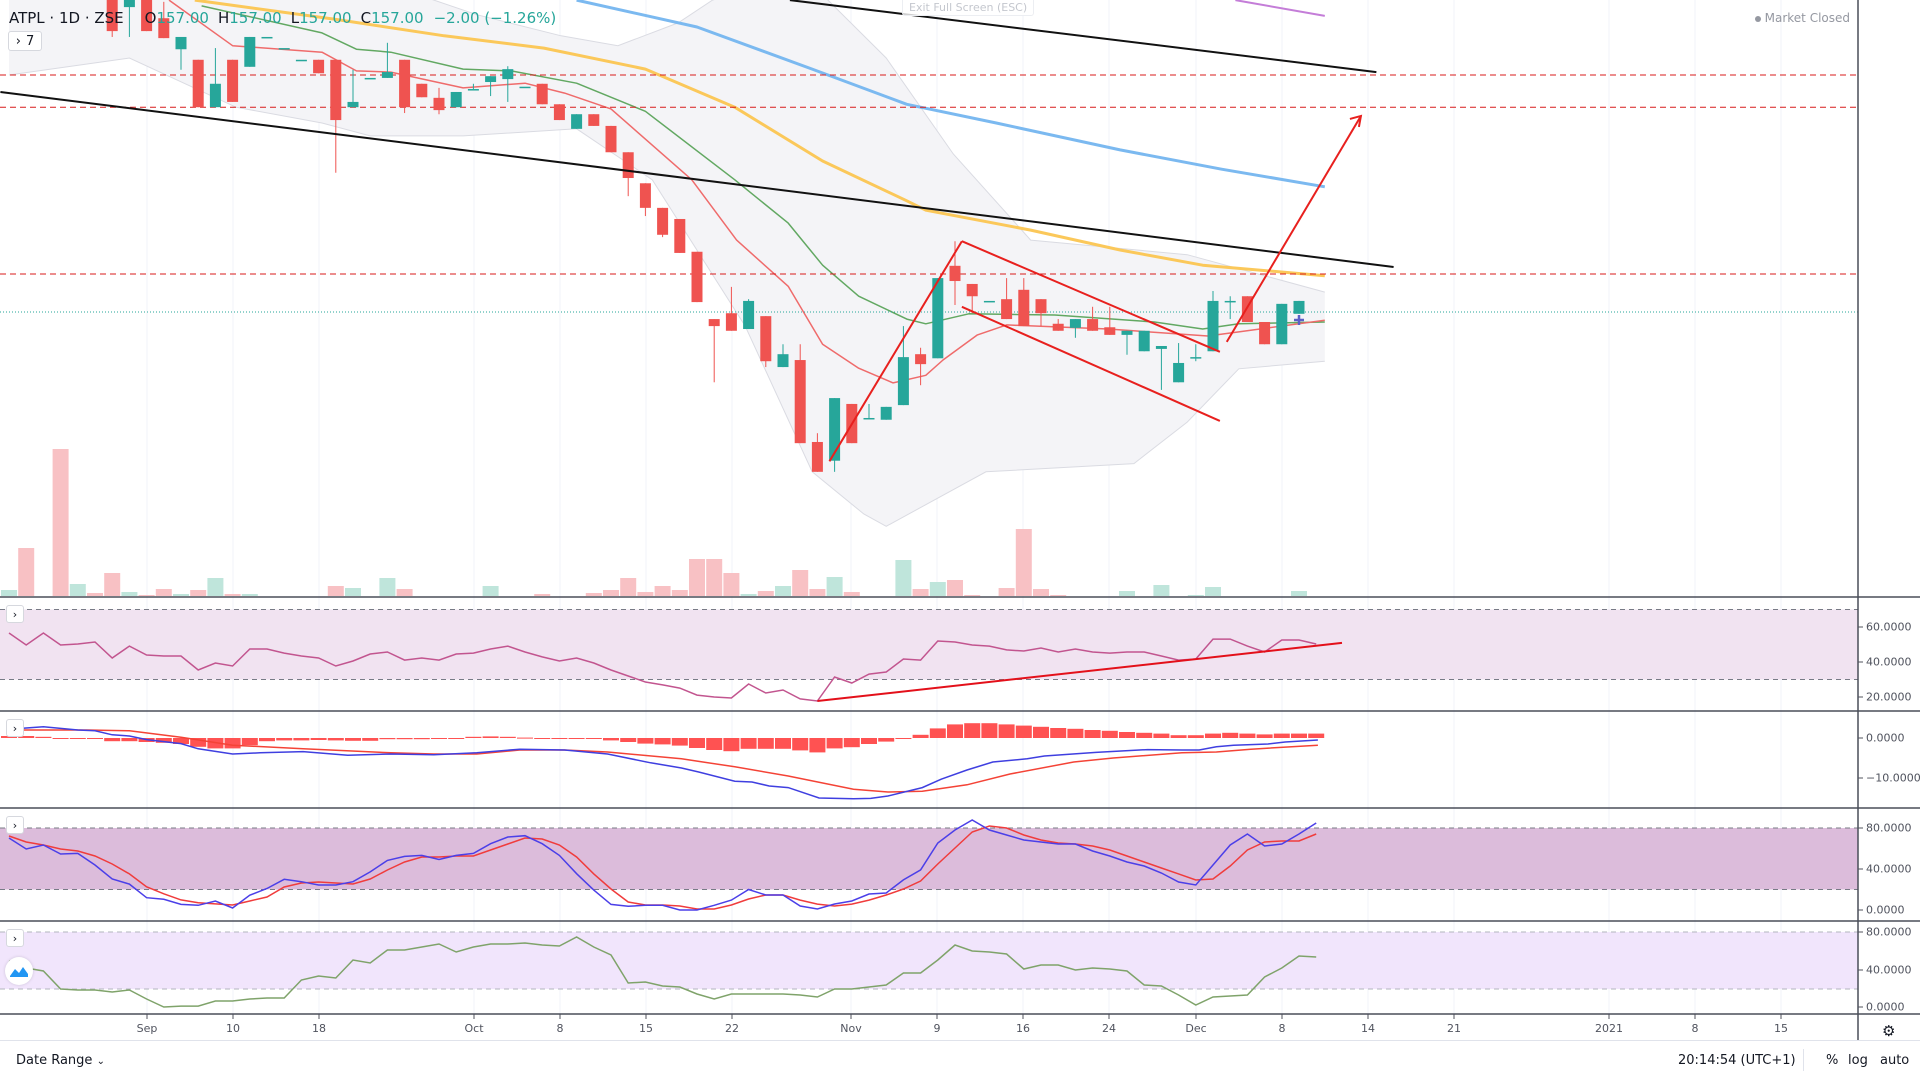 The height and width of the screenshot is (1081, 1920). I want to click on last-price-label: 157.00, so click(1883, 312).